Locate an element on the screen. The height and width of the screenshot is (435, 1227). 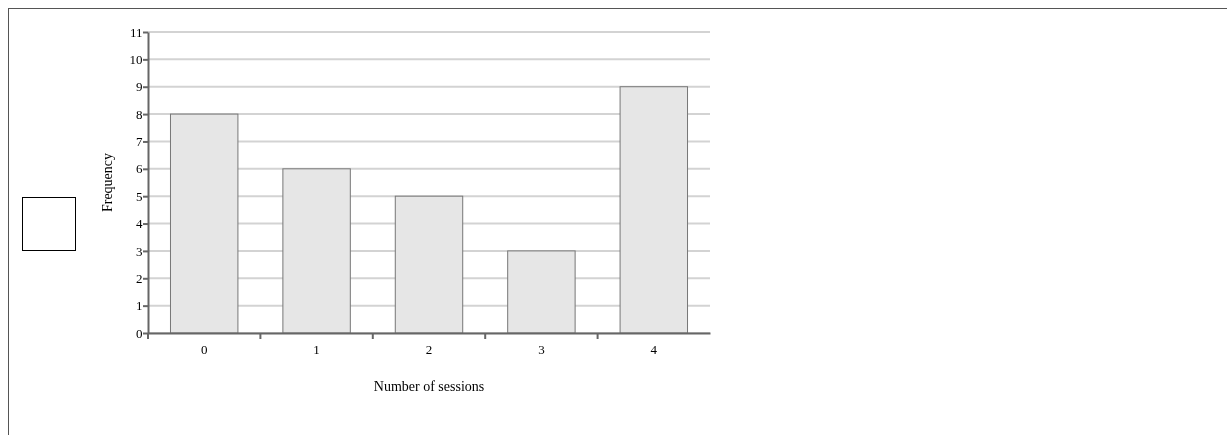
y-tick-label: 10 is located at coordinates (136, 60).